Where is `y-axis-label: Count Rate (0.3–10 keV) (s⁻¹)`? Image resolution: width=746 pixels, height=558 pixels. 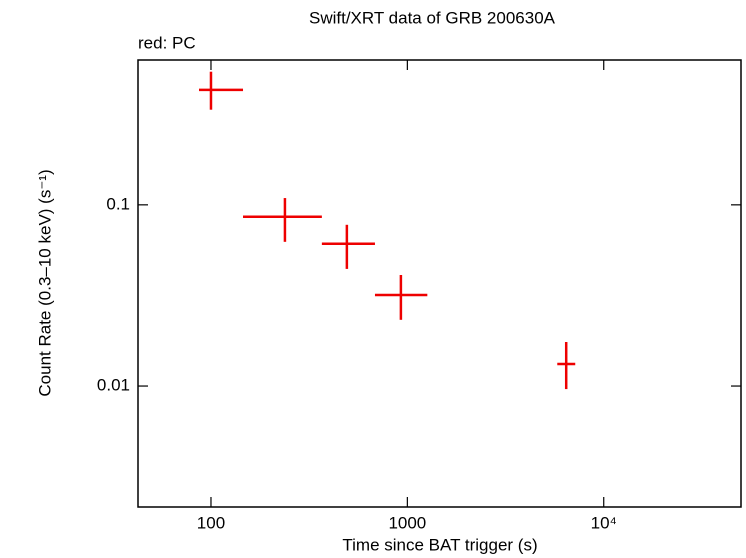
y-axis-label: Count Rate (0.3–10 keV) (s⁻¹) is located at coordinates (44, 282).